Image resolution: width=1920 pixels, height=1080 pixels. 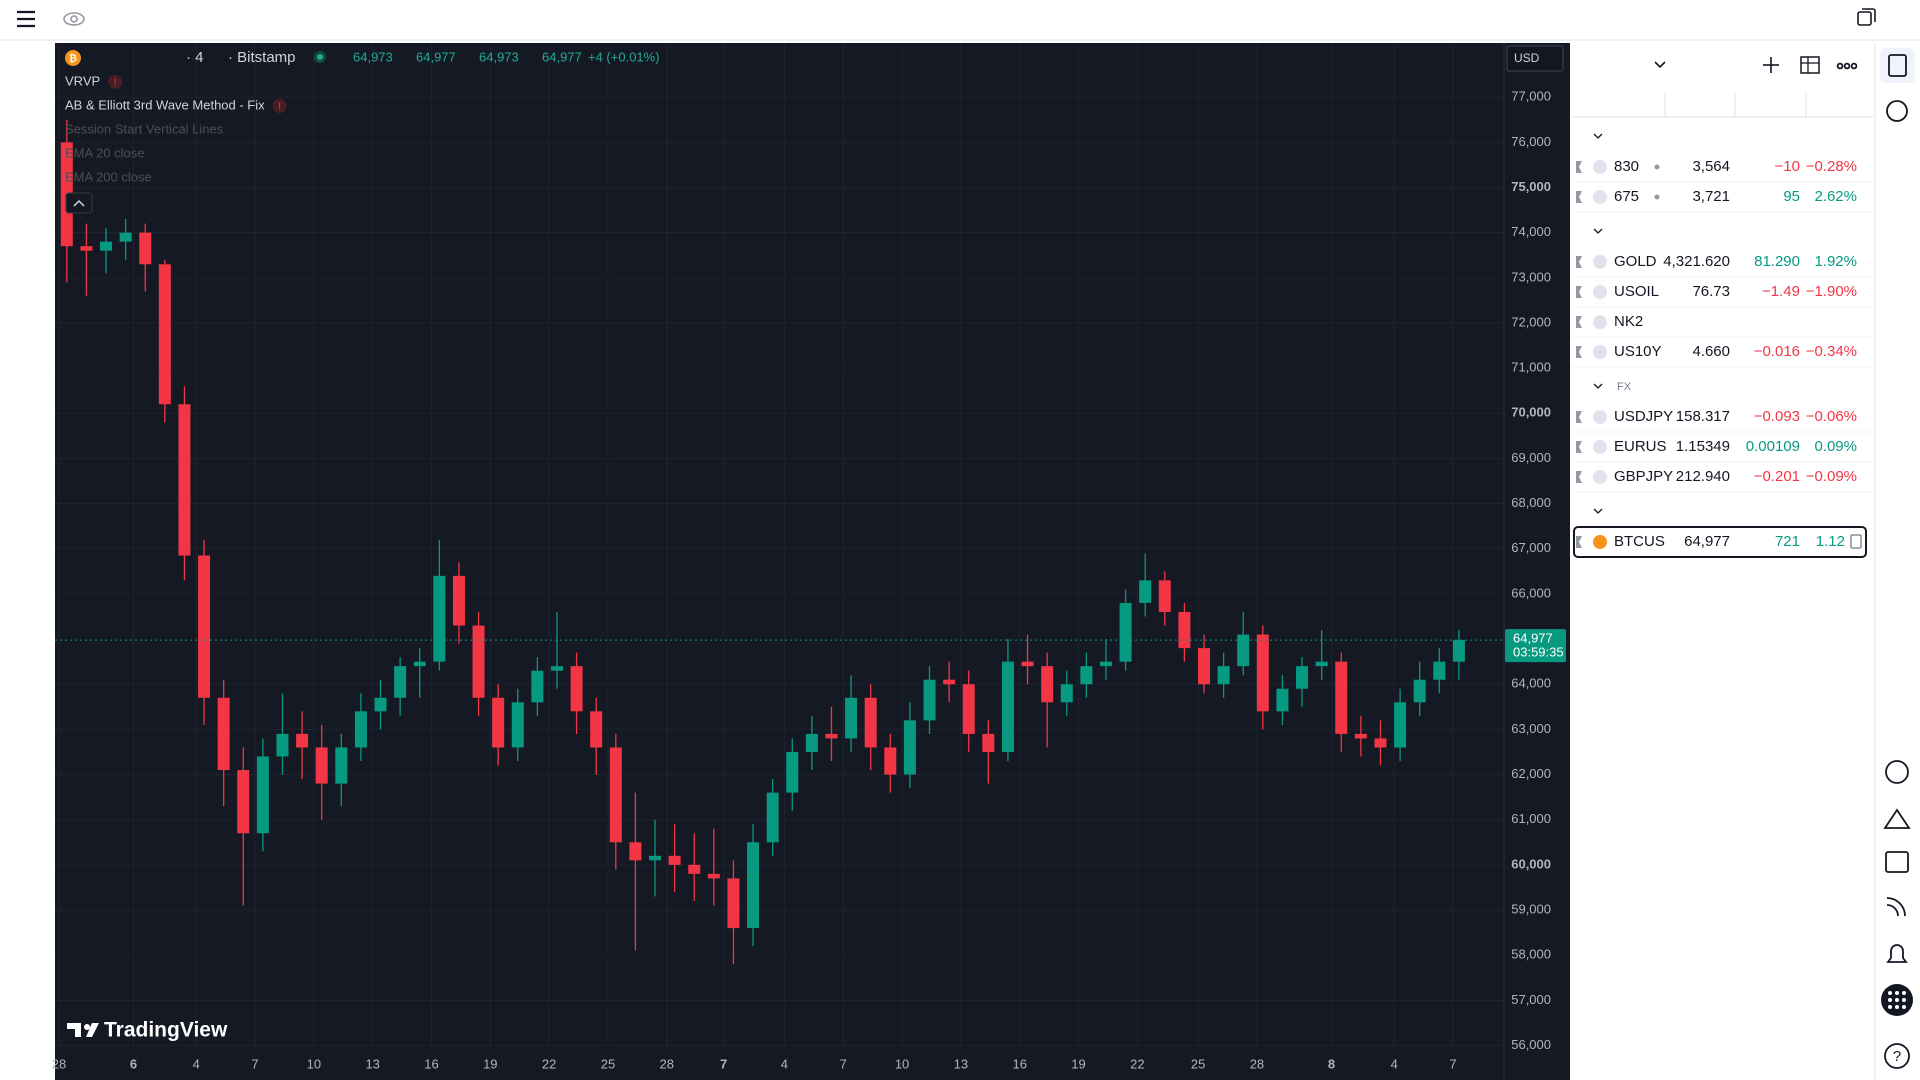 I want to click on selected-row, so click(x=1720, y=542).